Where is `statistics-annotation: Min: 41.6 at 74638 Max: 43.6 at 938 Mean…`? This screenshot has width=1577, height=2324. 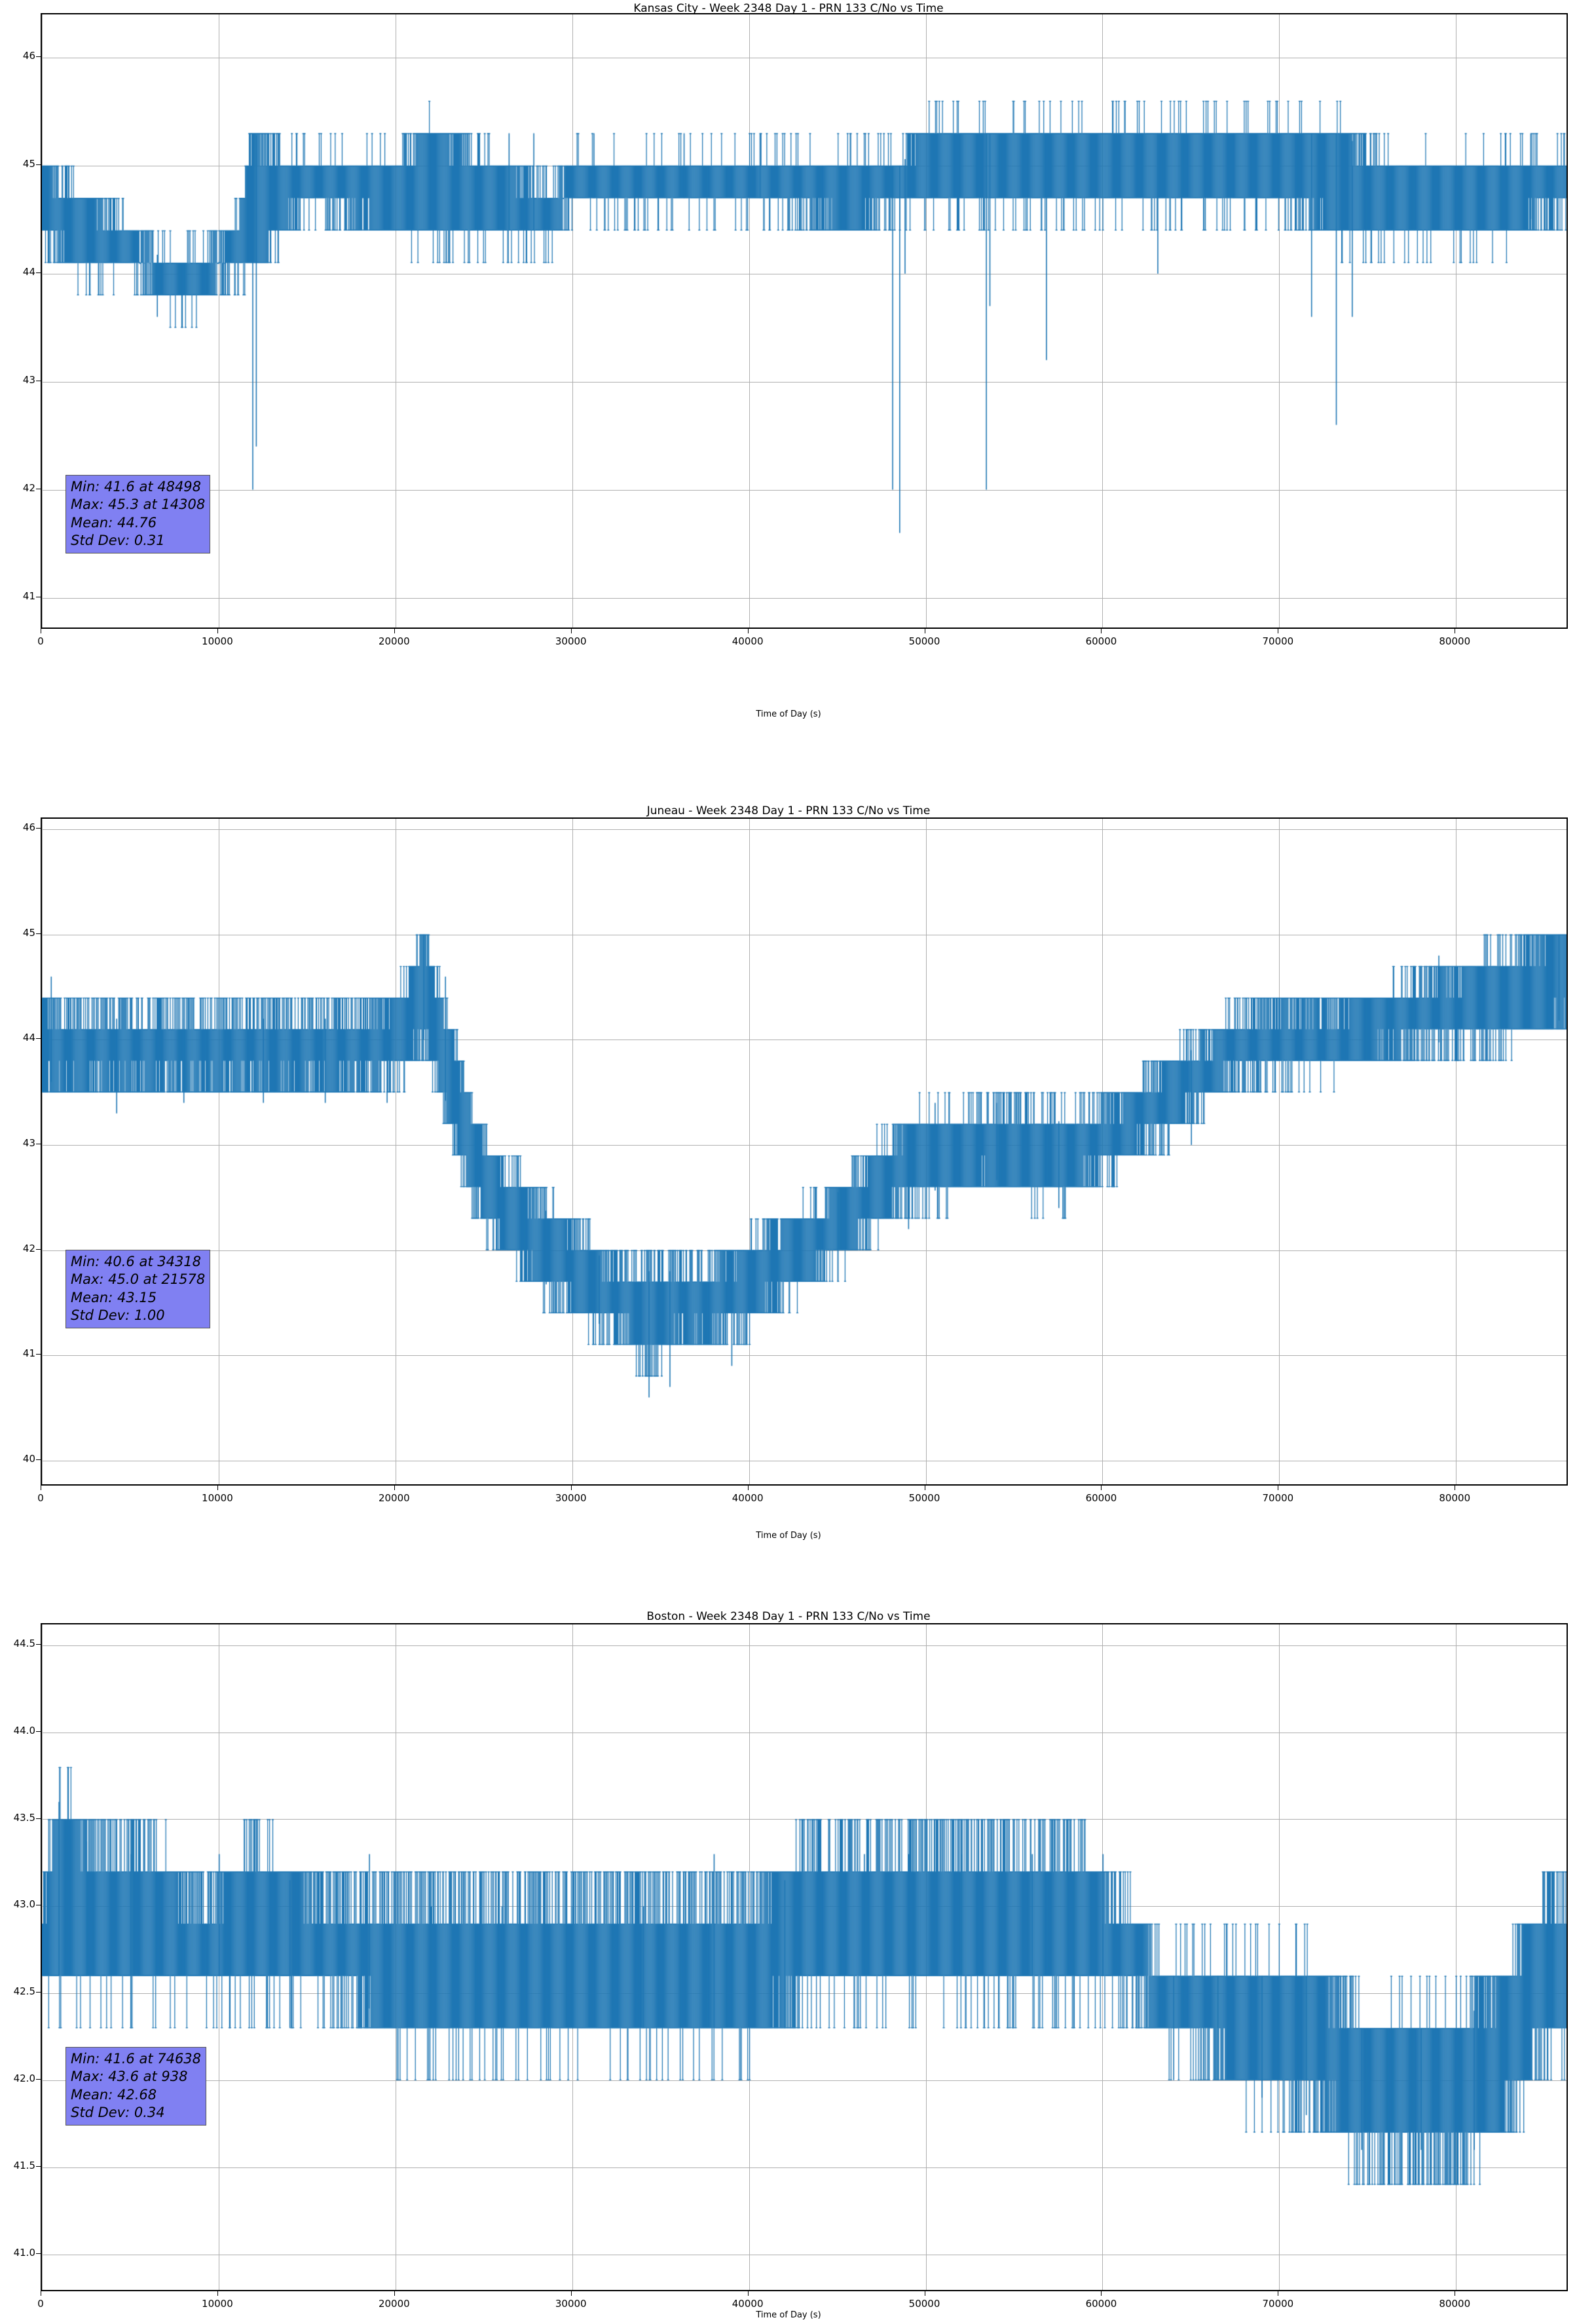
statistics-annotation: Min: 41.6 at 74638 Max: 43.6 at 938 Mean… is located at coordinates (136, 2086).